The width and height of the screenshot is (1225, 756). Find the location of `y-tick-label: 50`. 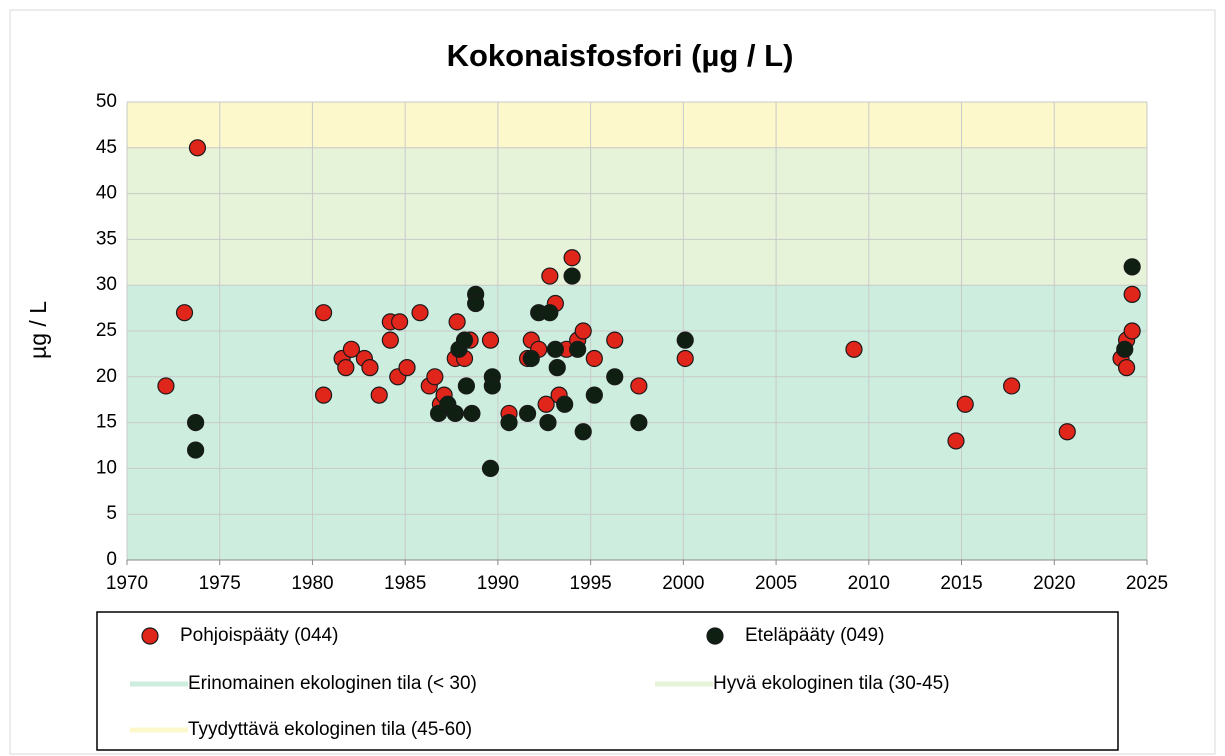

y-tick-label: 50 is located at coordinates (106, 101).